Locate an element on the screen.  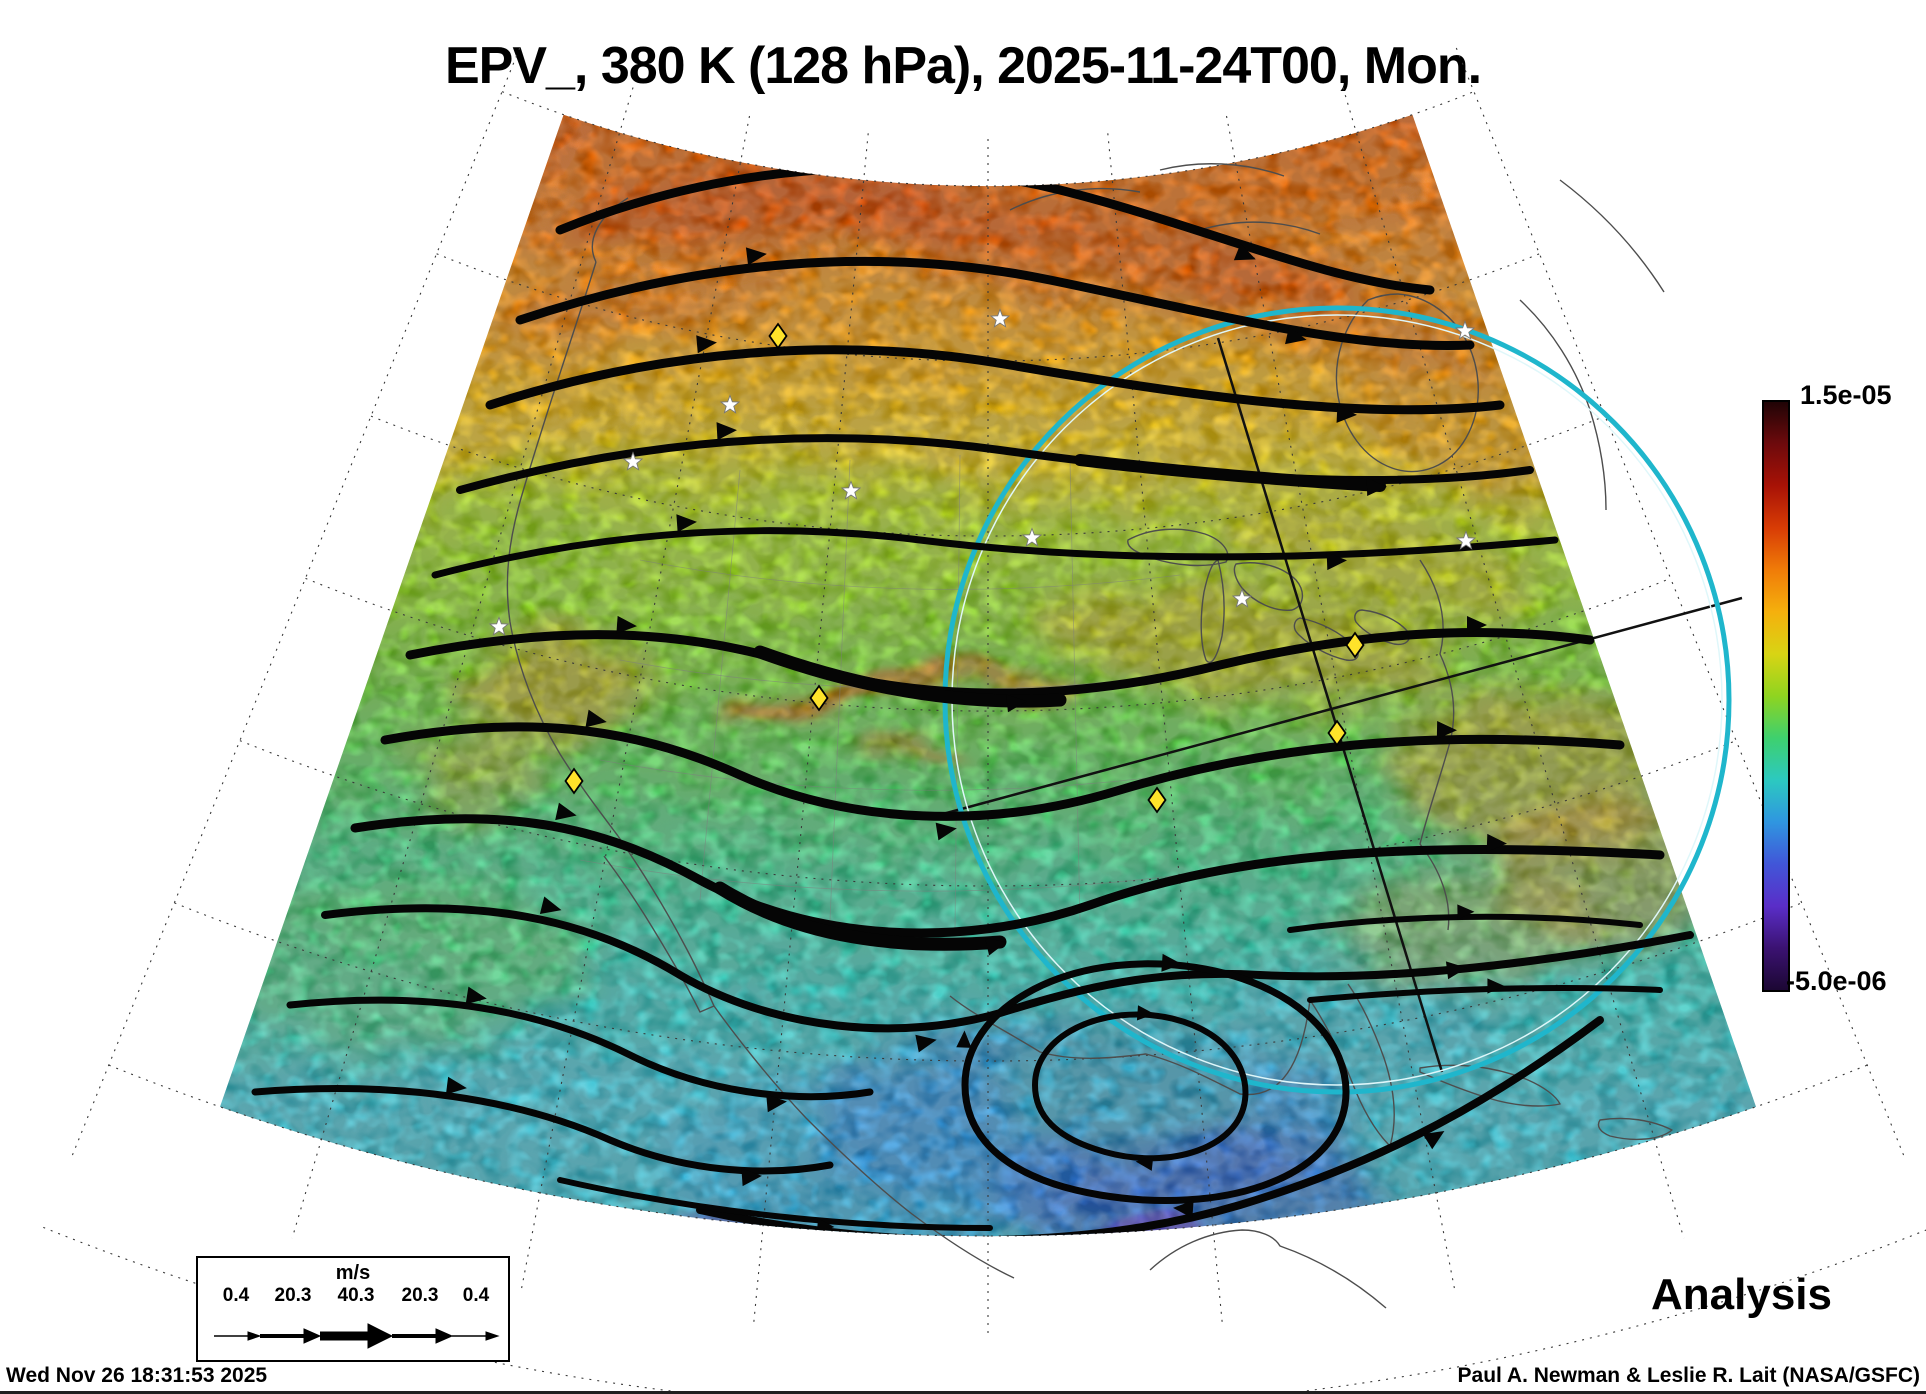
wind-legend-unit: m/s is located at coordinates (353, 1273).